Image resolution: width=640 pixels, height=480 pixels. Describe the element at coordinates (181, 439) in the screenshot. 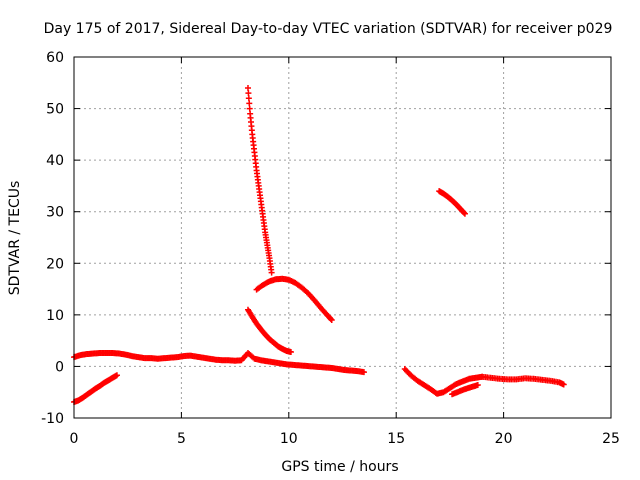

I see `x-tick-label: 5` at that location.